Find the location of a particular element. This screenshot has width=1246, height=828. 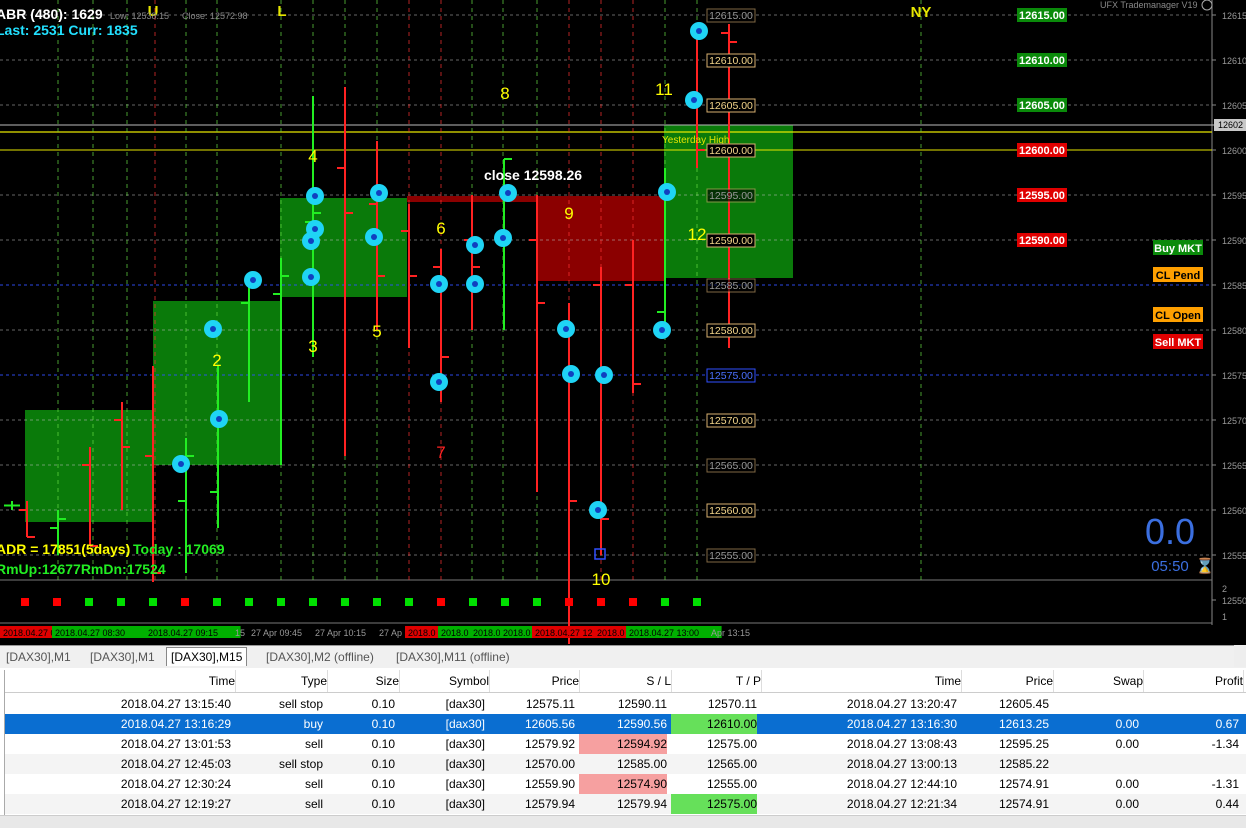

abr-text: ABR (480): 1629 is located at coordinates (51, 14).